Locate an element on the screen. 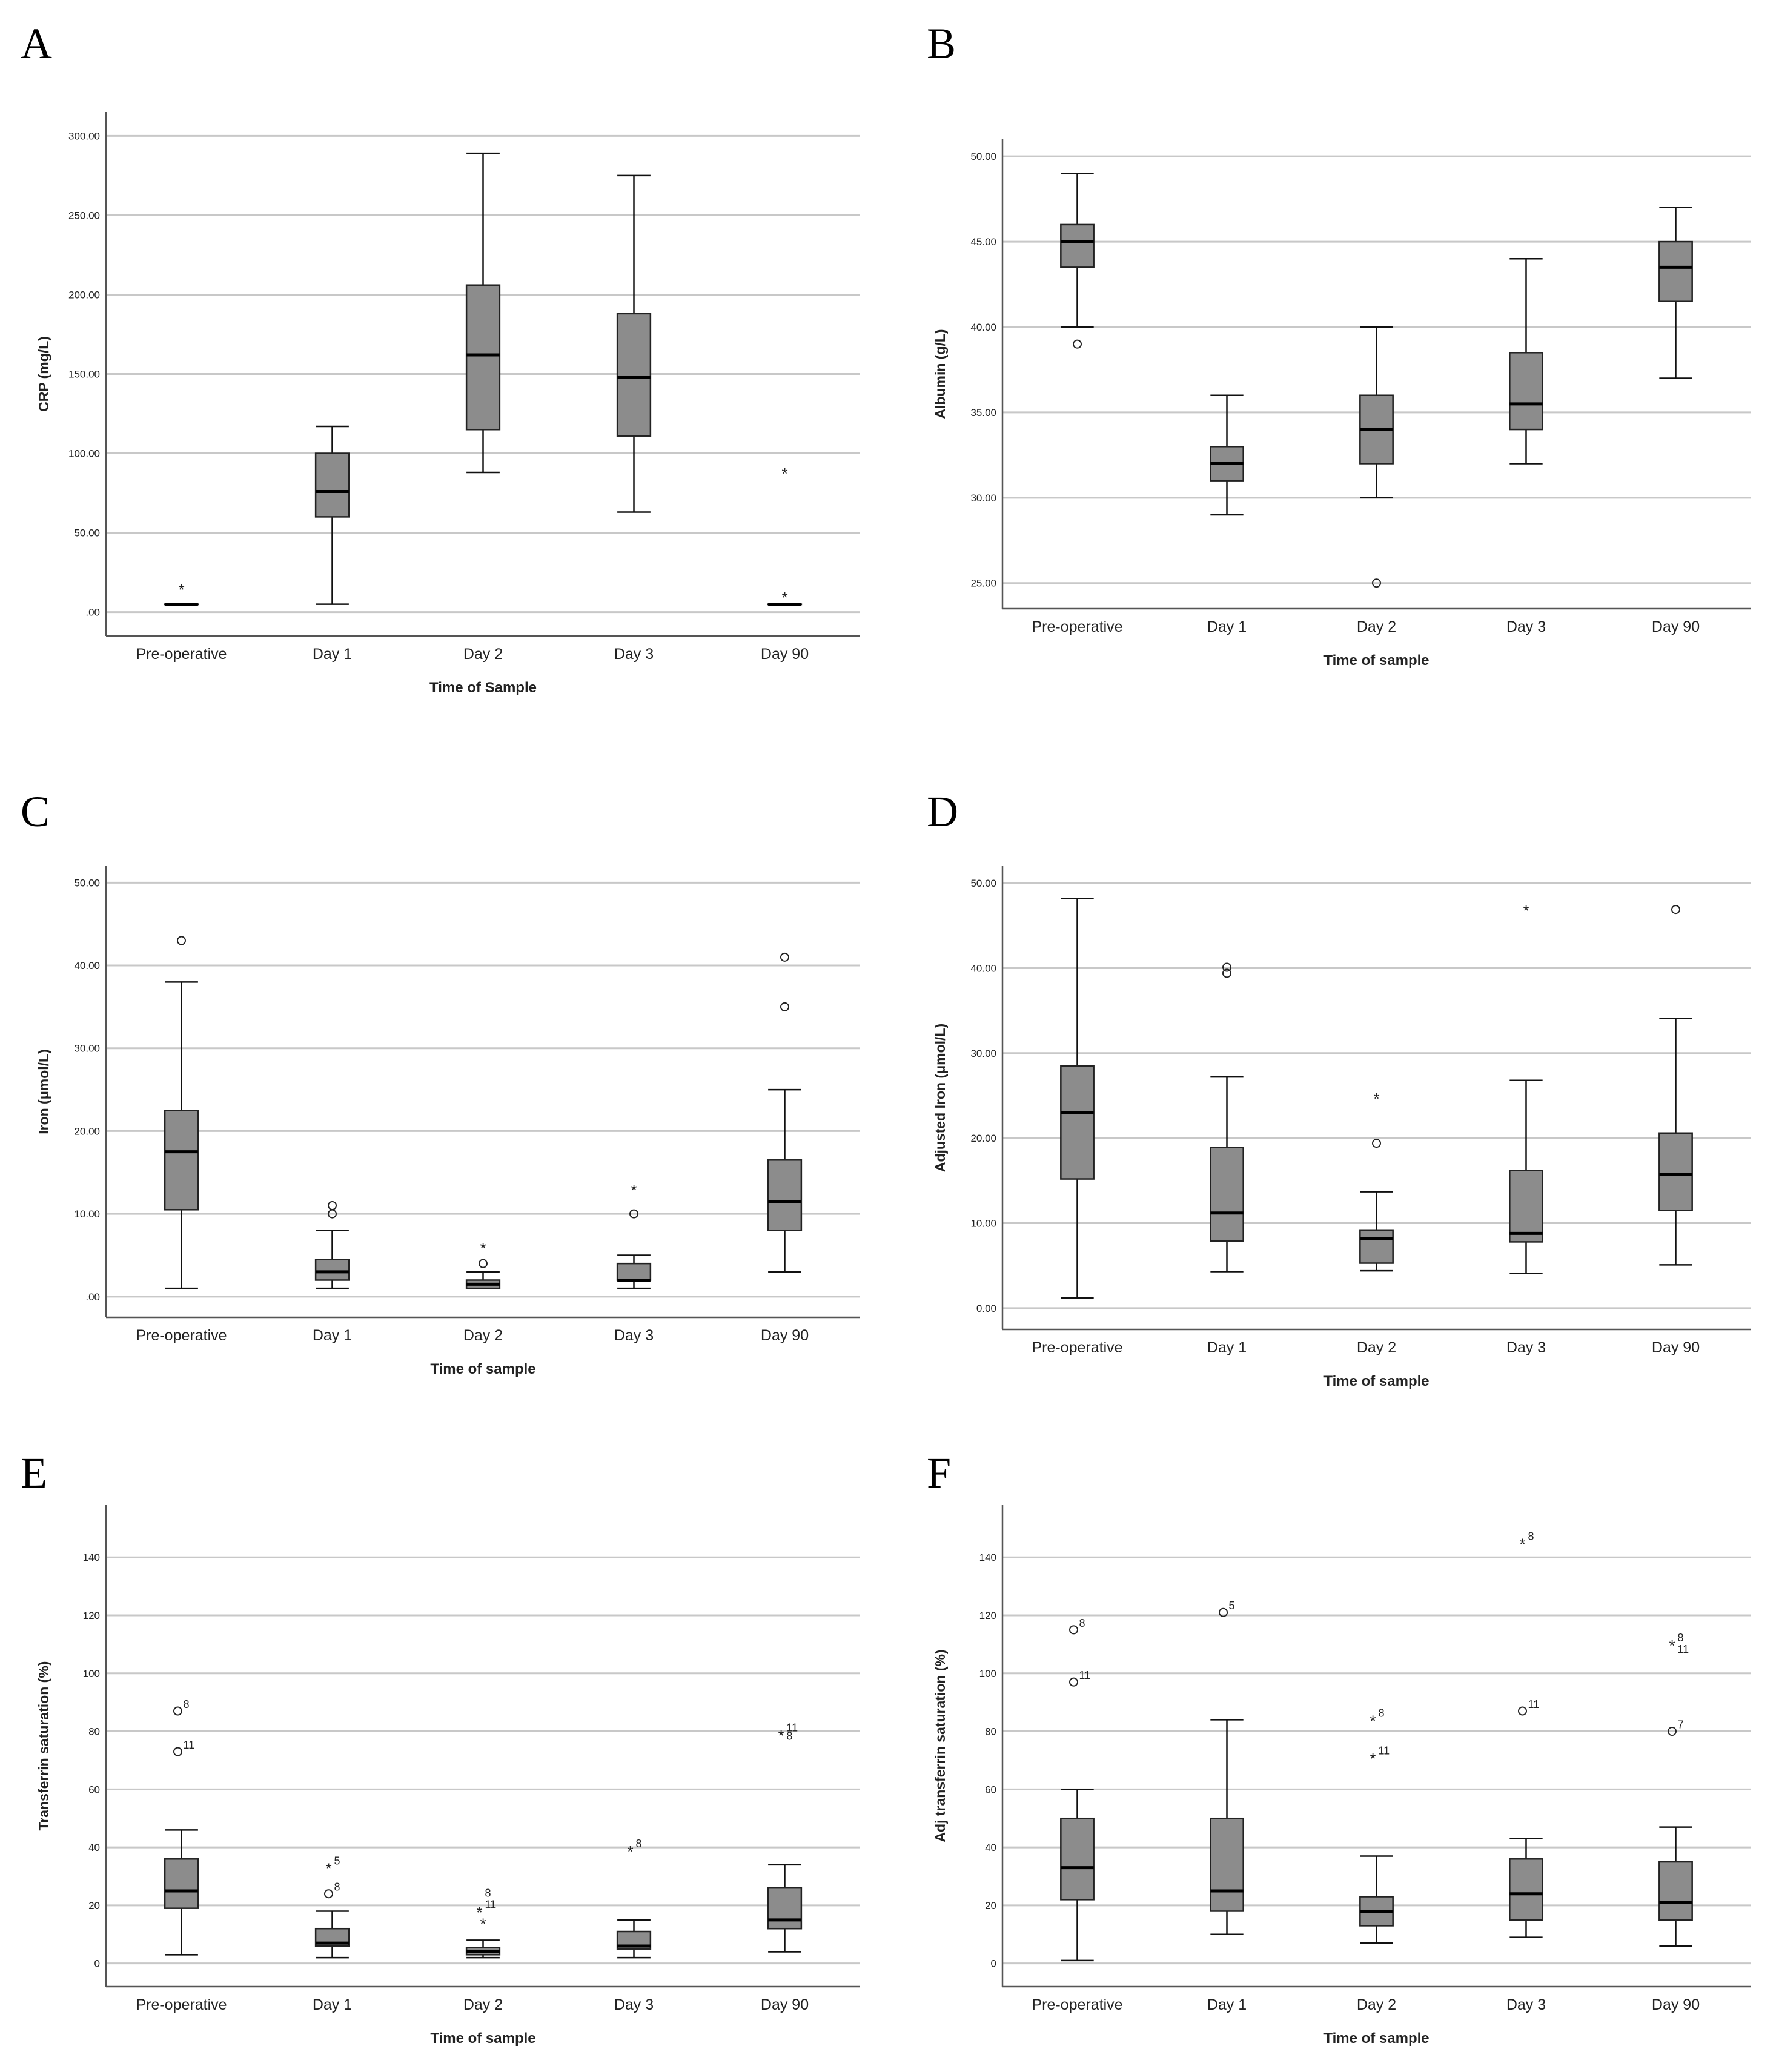  y-axis-label: CRP (mg/L) is located at coordinates (43, 374).